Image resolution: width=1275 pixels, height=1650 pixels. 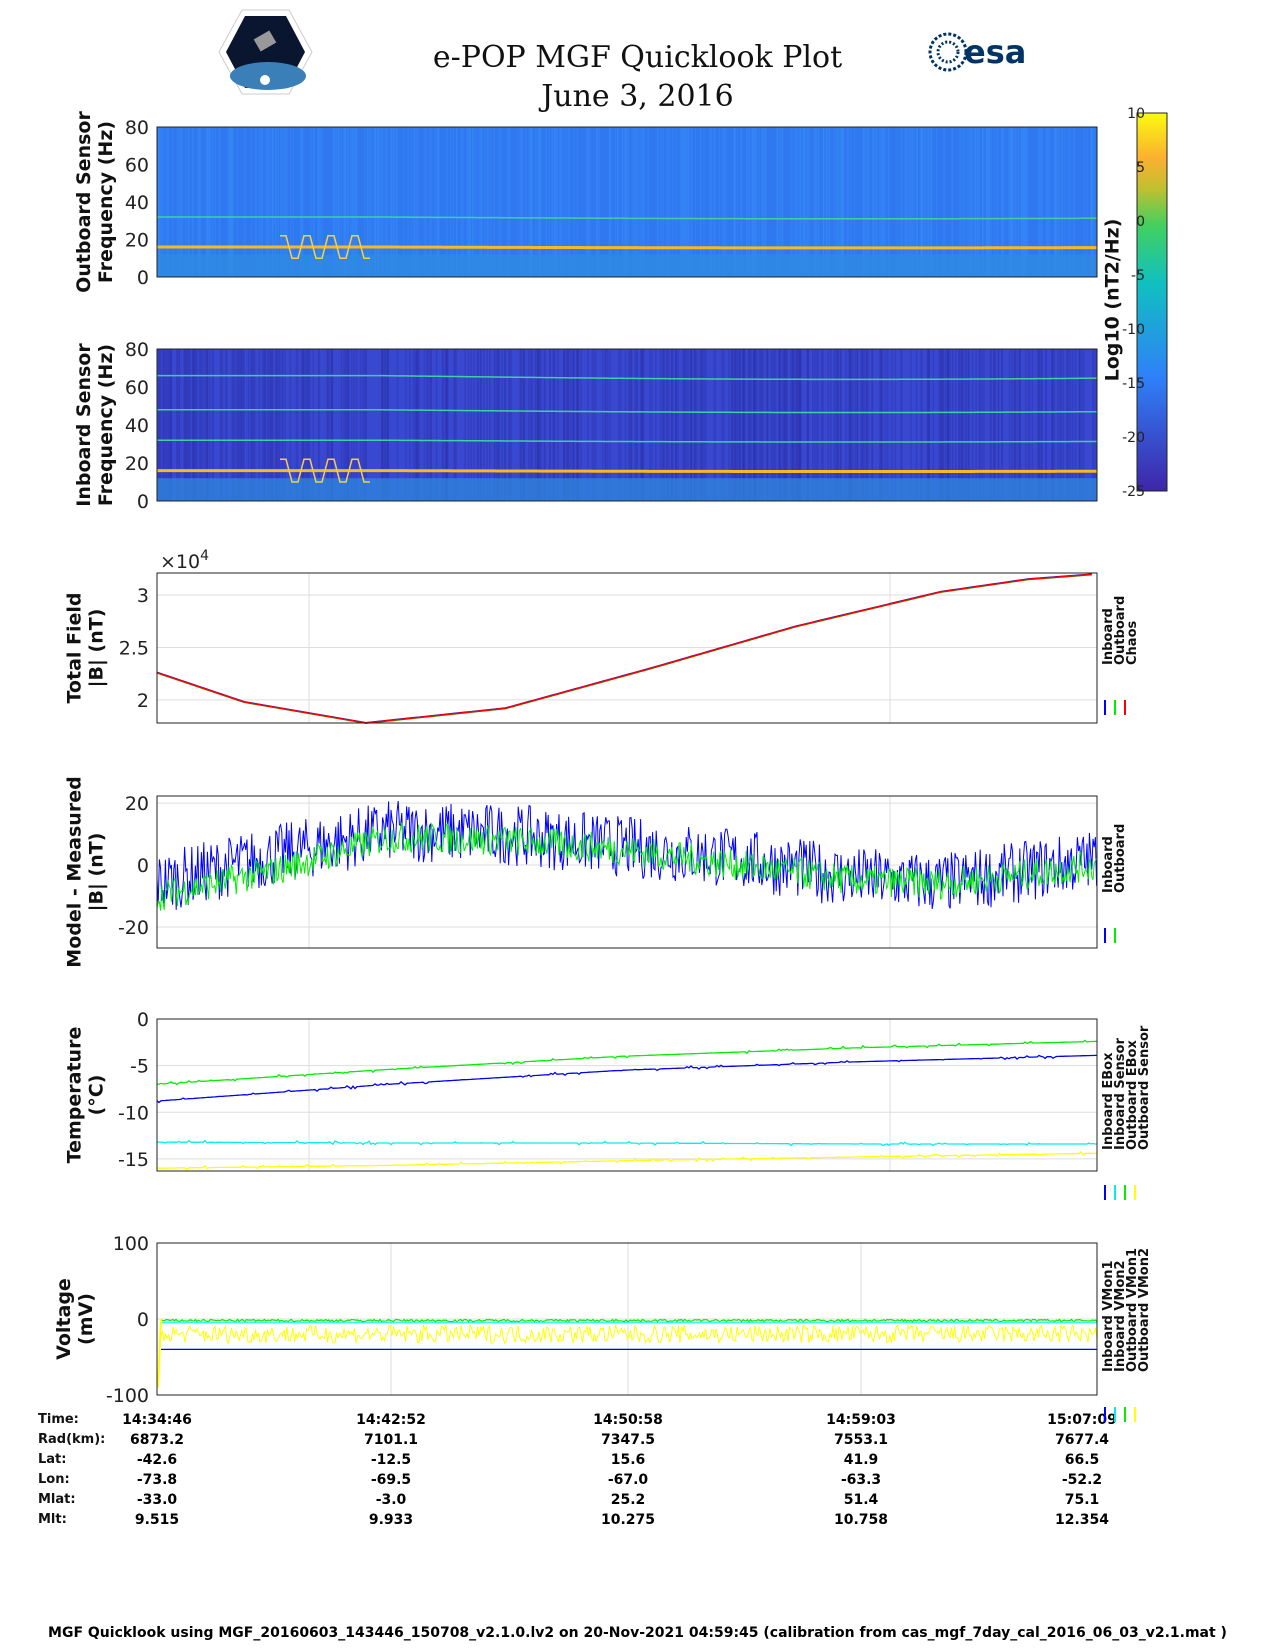 I want to click on y-tick-label: 60, so click(x=137, y=388).